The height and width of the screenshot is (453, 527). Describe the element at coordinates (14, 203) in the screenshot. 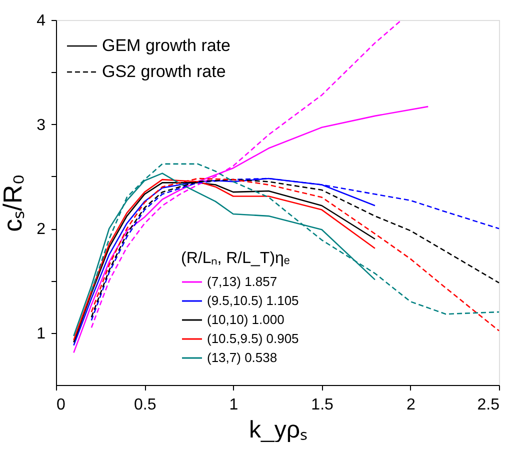

I see `y-axis-title: cₛ/R₀` at that location.